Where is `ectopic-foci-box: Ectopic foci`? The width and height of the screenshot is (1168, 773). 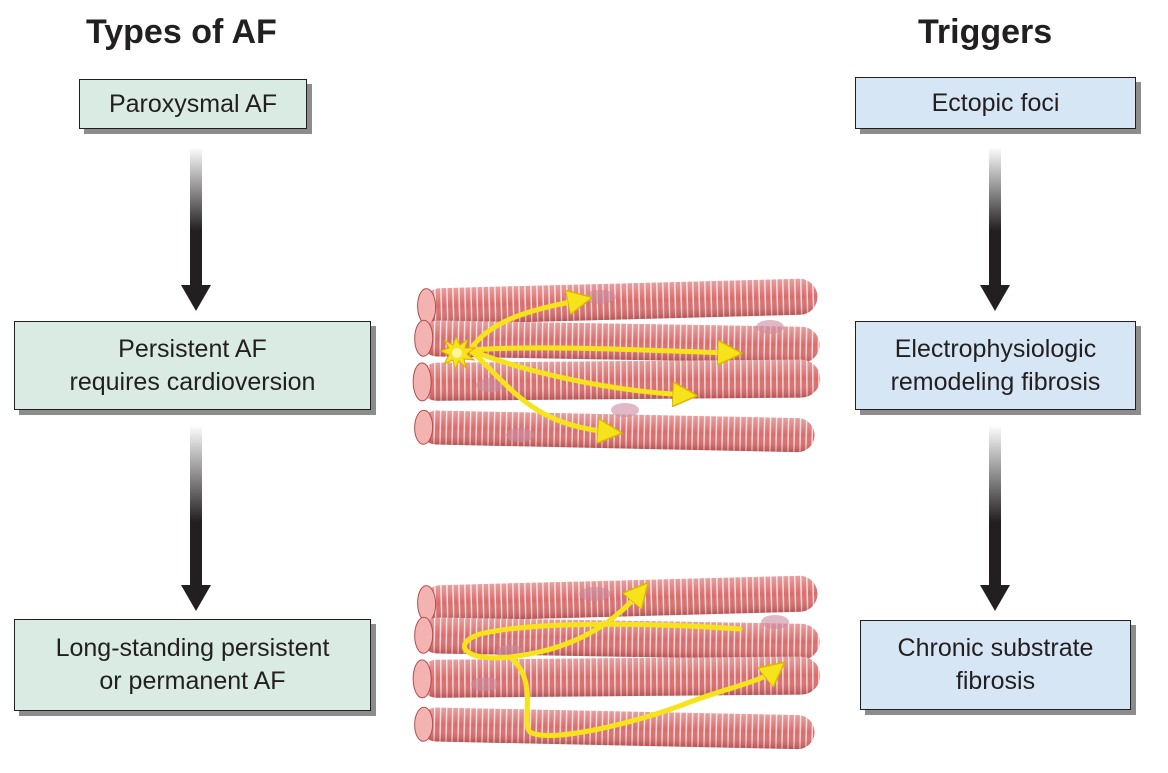
ectopic-foci-box: Ectopic foci is located at coordinates (995, 103).